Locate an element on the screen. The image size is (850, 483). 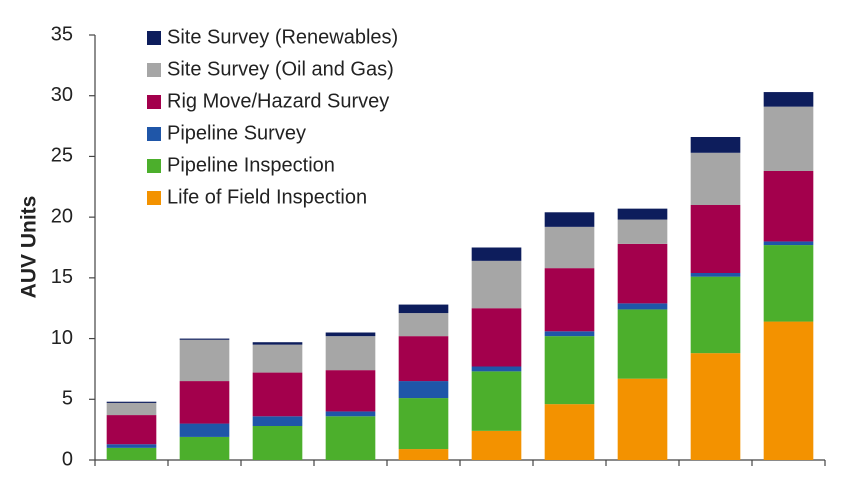
legend-label: Site Survey (Renewables) is located at coordinates (282, 37).